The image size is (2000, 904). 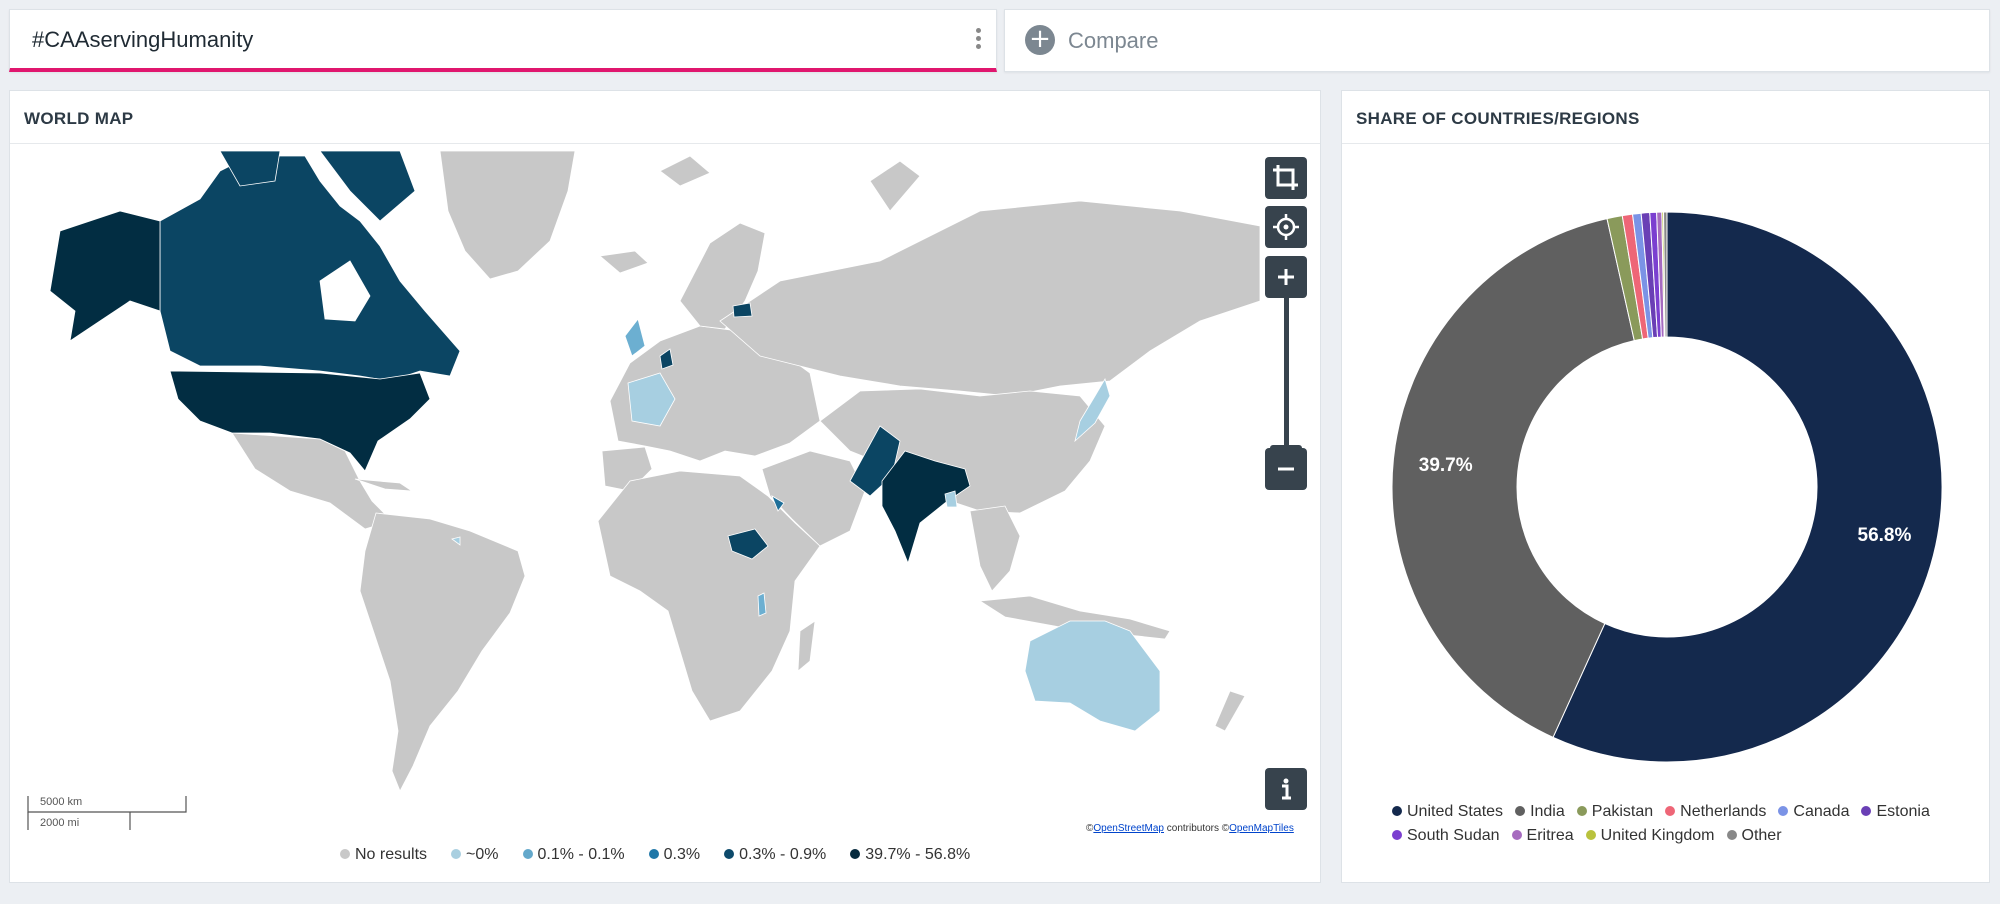 I want to click on legend-label: United Kingdom, so click(x=1657, y=835).